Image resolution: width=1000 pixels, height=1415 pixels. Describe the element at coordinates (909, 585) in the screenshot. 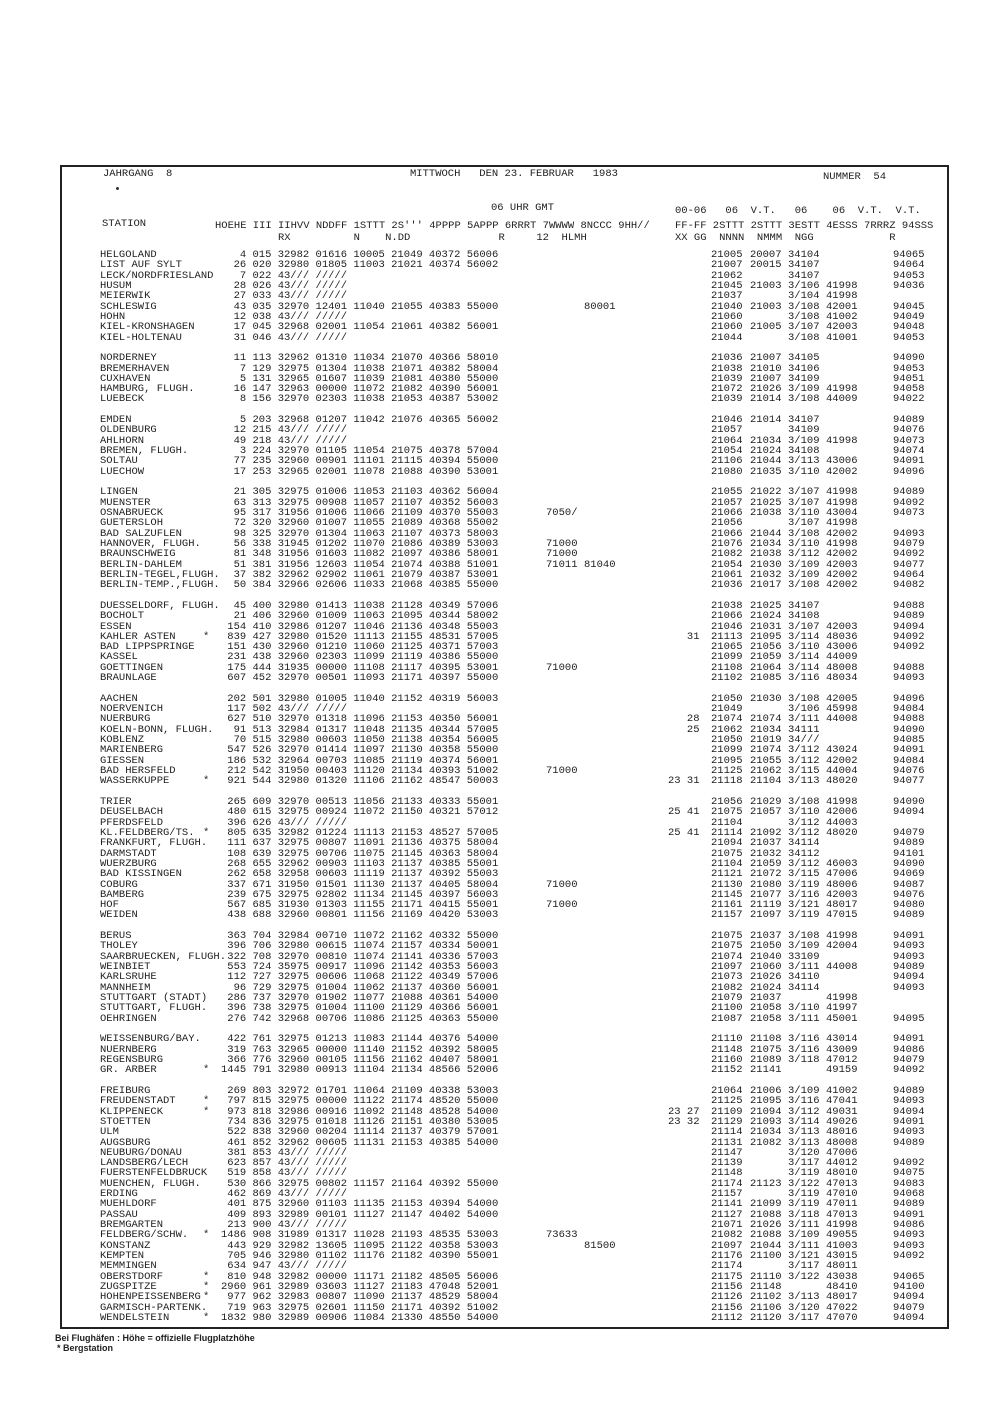

I see `group-94sss: 94082` at that location.